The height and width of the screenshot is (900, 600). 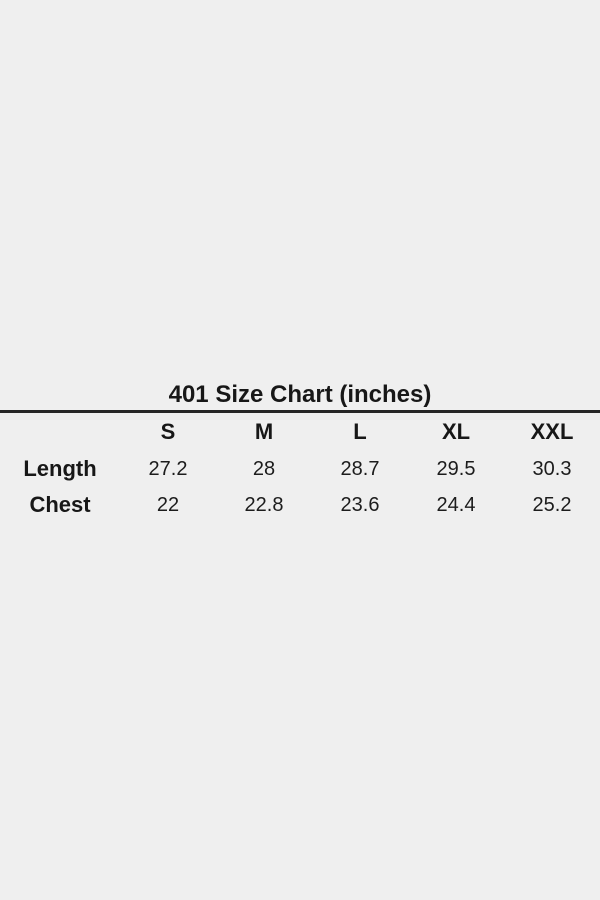 What do you see at coordinates (360, 468) in the screenshot?
I see `length-l-value: 28.7` at bounding box center [360, 468].